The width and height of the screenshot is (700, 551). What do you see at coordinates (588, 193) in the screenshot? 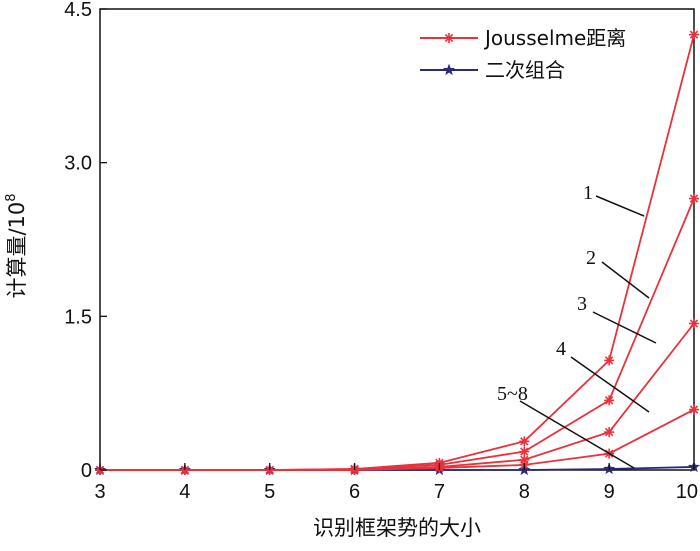
I see `annotation-label-1: 1` at bounding box center [588, 193].